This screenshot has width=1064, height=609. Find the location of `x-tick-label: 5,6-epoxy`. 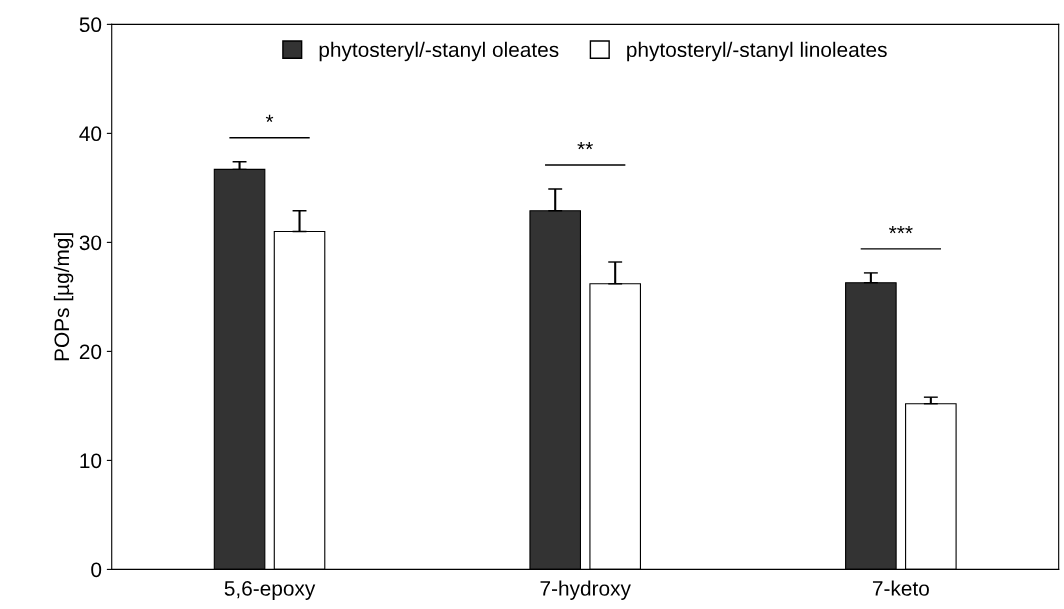

x-tick-label: 5,6-epoxy is located at coordinates (270, 590).